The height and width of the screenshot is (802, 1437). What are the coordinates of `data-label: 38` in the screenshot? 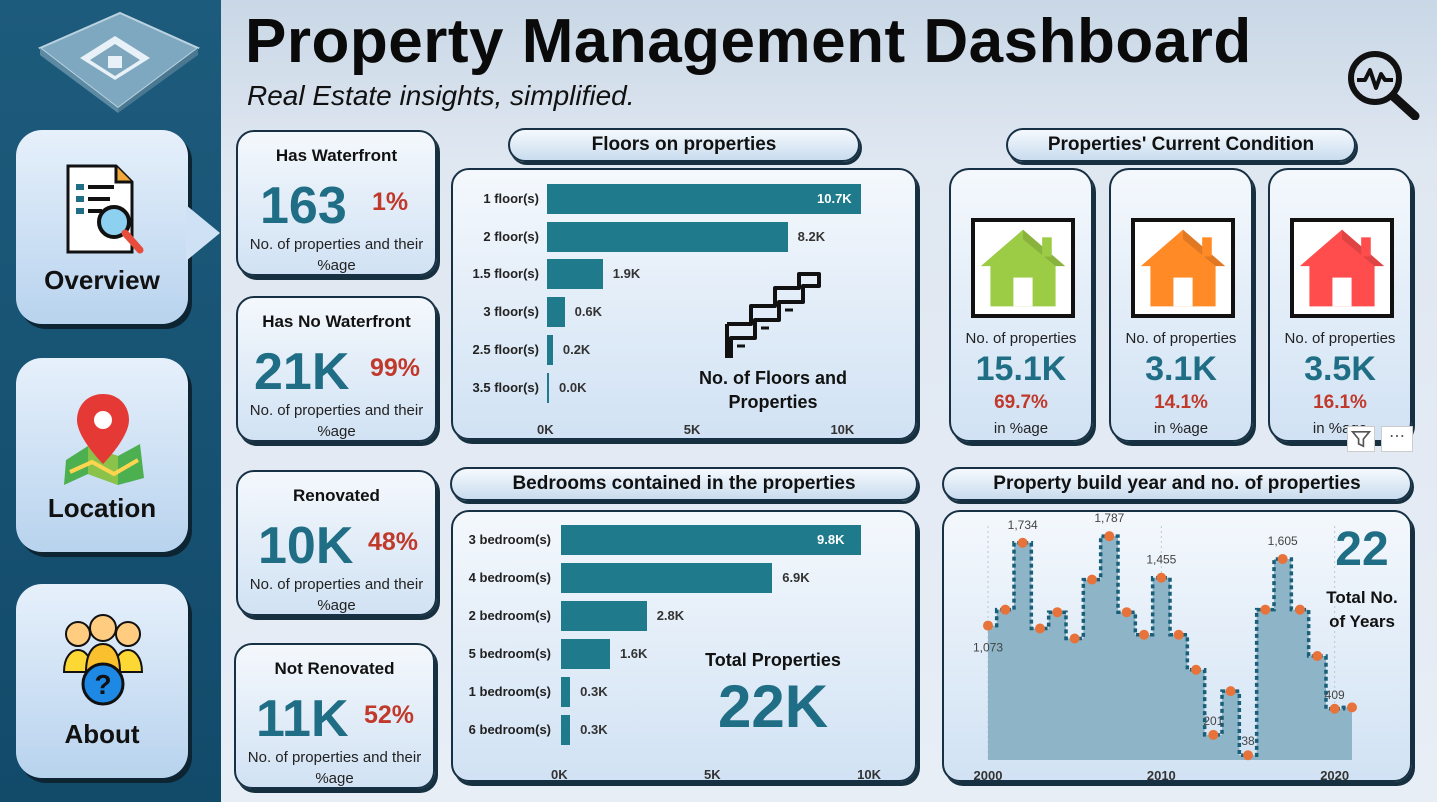 It's located at (1248, 741).